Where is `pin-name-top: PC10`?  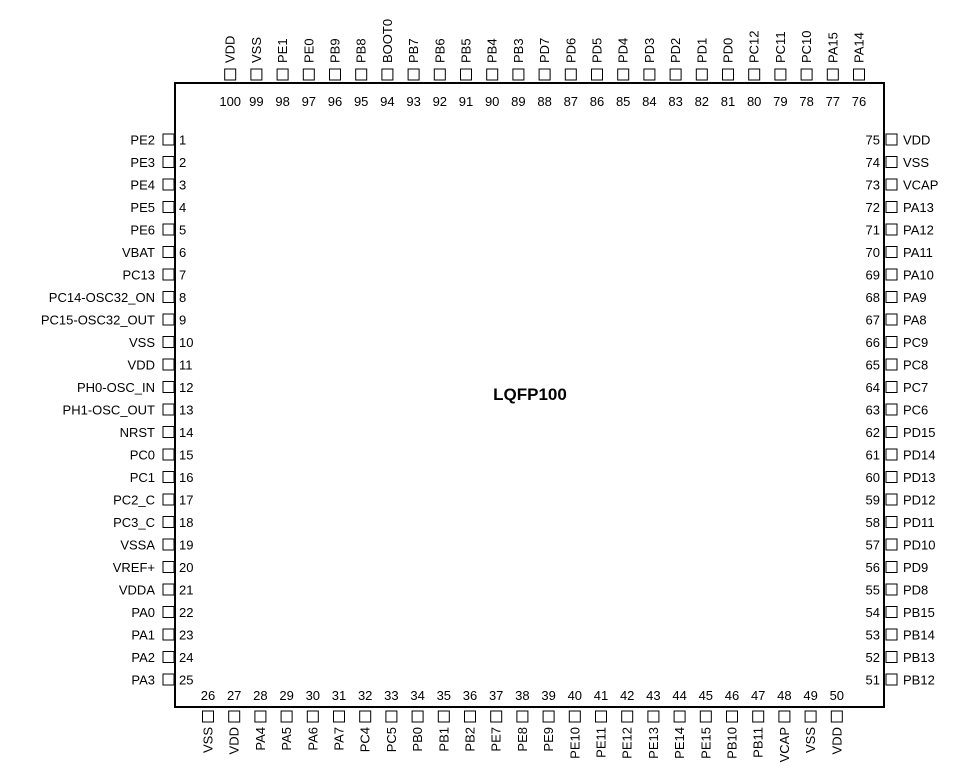 pin-name-top: PC10 is located at coordinates (806, 46).